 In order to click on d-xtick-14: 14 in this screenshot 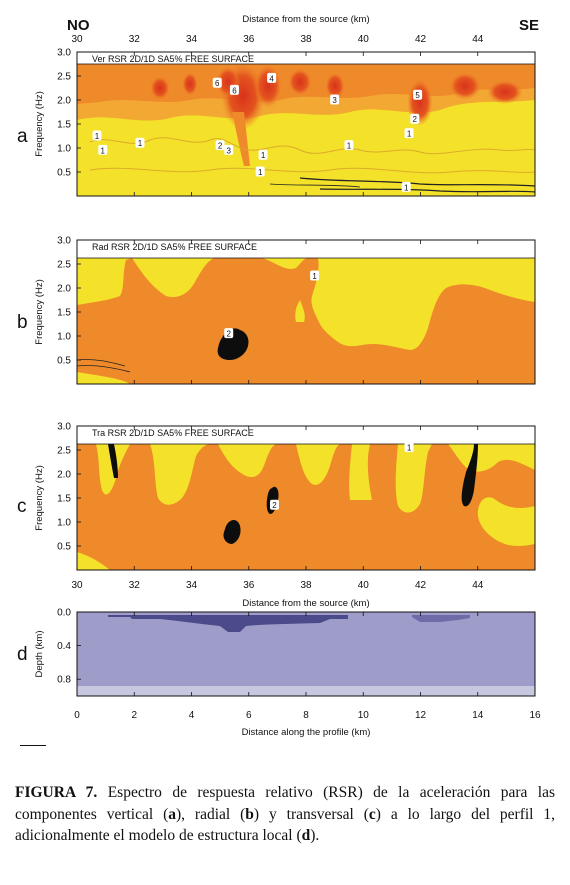, I will do `click(478, 715)`.